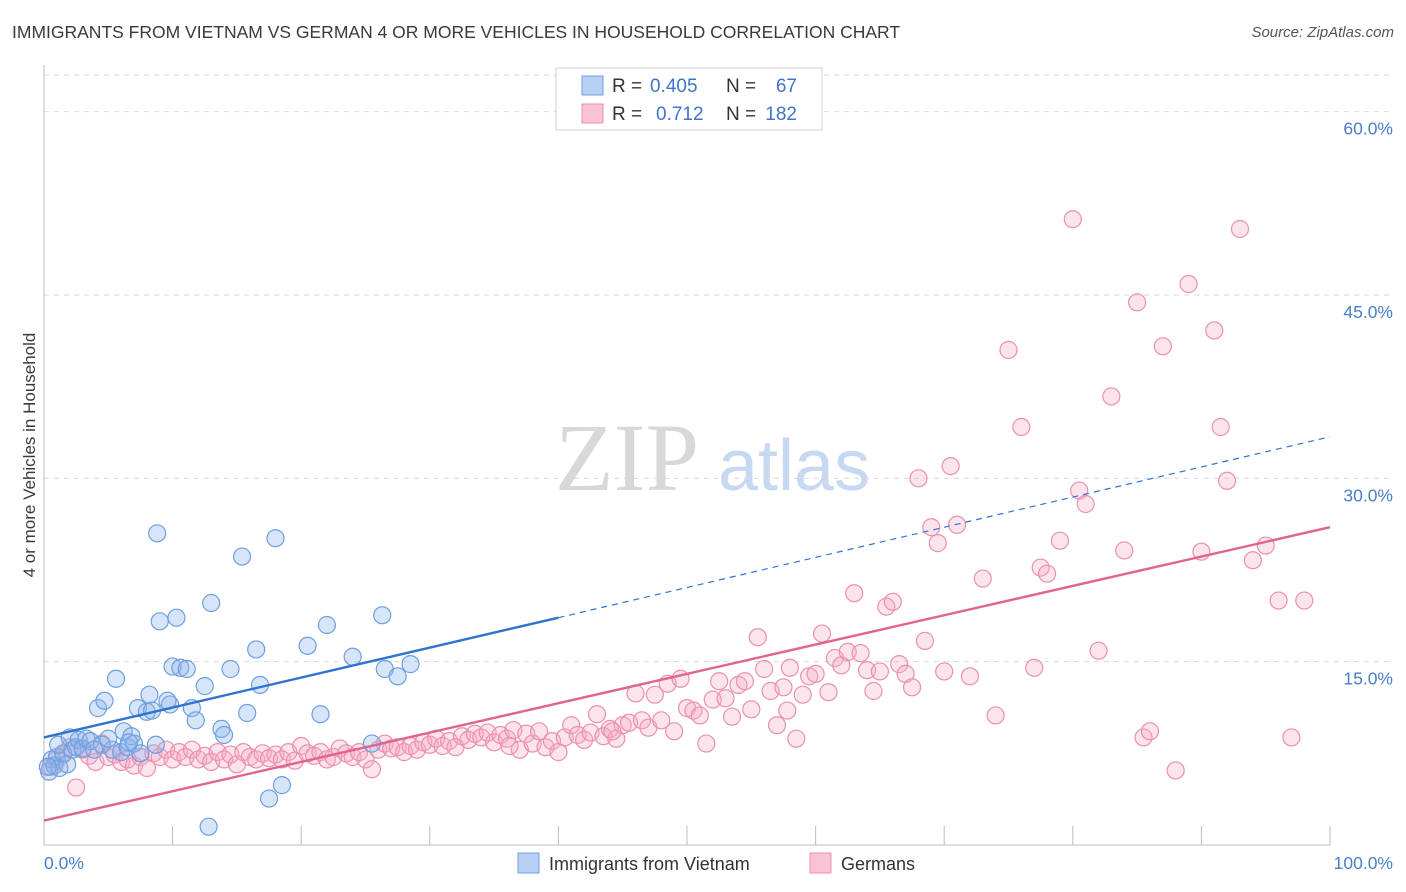 Image resolution: width=1406 pixels, height=892 pixels. I want to click on x-tick-label-max: 100.0%, so click(1363, 863).